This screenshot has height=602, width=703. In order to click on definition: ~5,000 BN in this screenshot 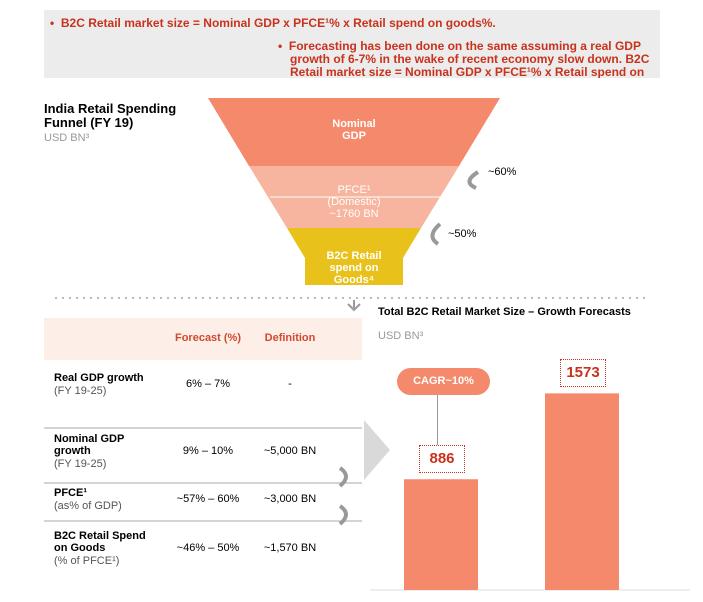, I will do `click(290, 451)`.